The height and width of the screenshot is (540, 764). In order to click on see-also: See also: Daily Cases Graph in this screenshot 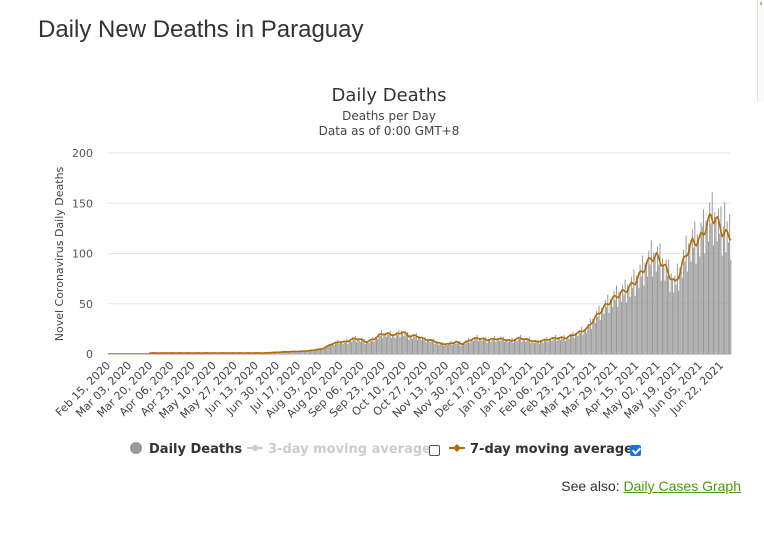, I will do `click(651, 486)`.